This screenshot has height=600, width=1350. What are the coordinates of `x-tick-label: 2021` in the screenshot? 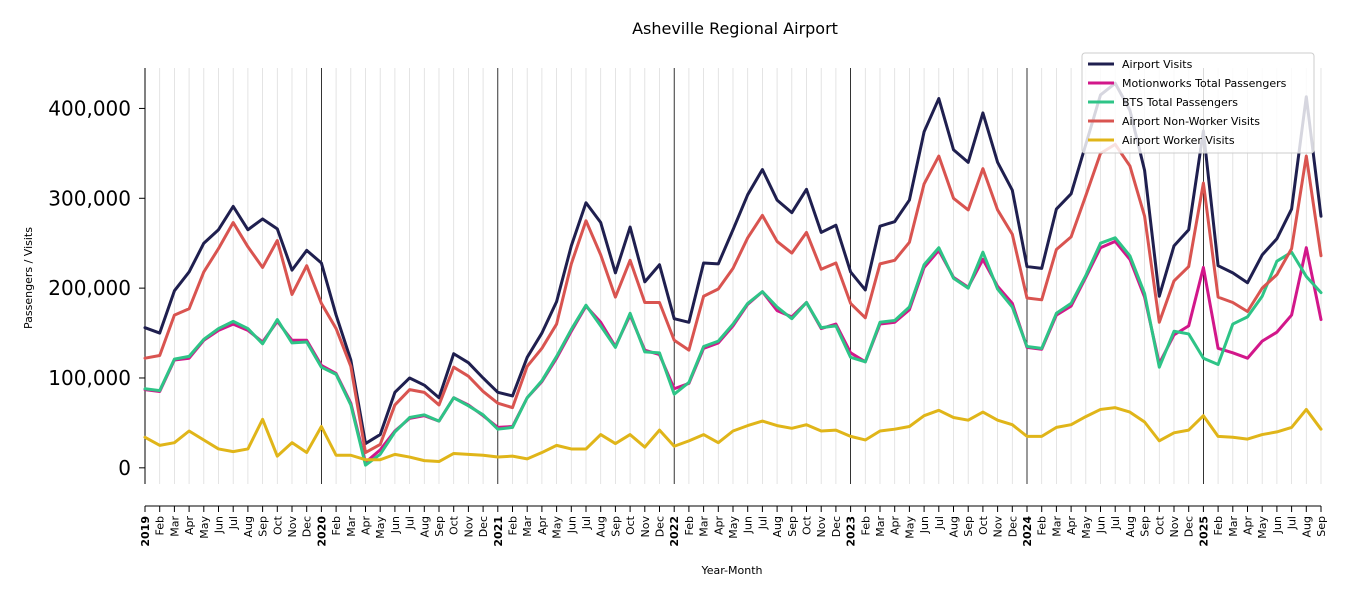 It's located at (498, 531).